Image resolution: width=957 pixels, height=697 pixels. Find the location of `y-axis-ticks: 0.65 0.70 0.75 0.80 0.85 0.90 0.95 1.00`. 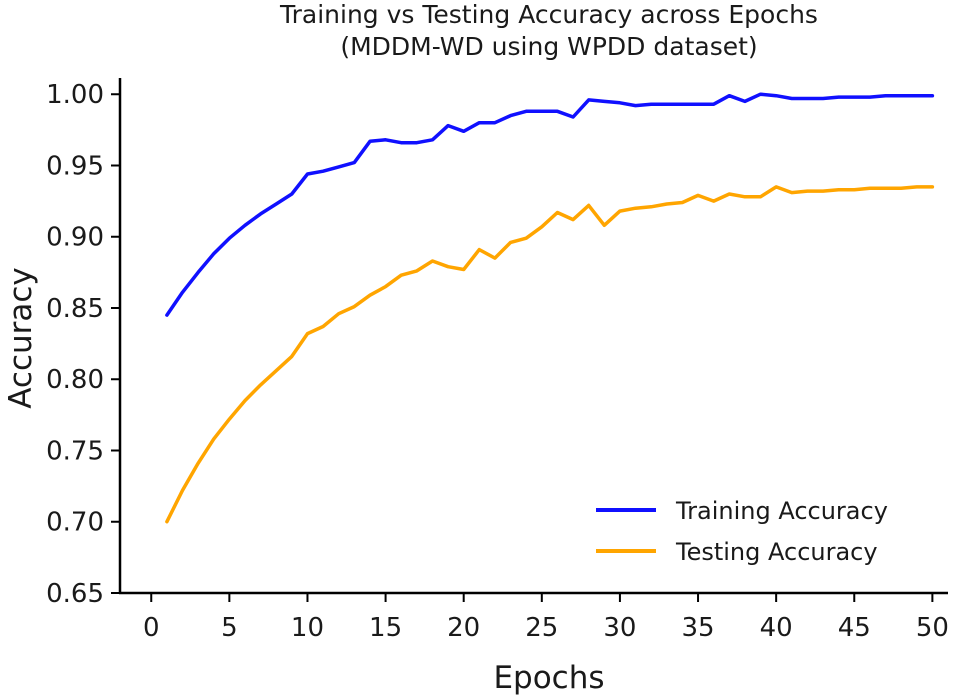

y-axis-ticks: 0.65 0.70 0.75 0.80 0.85 0.90 0.95 1.00 is located at coordinates (83, 344).